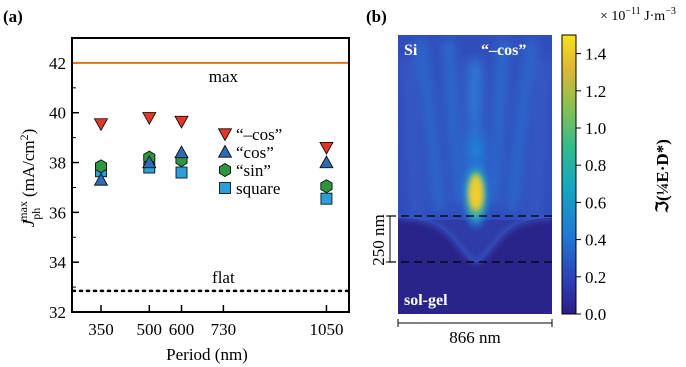 Image resolution: width=686 pixels, height=367 pixels. I want to click on y-tick-label: 42, so click(57, 63).